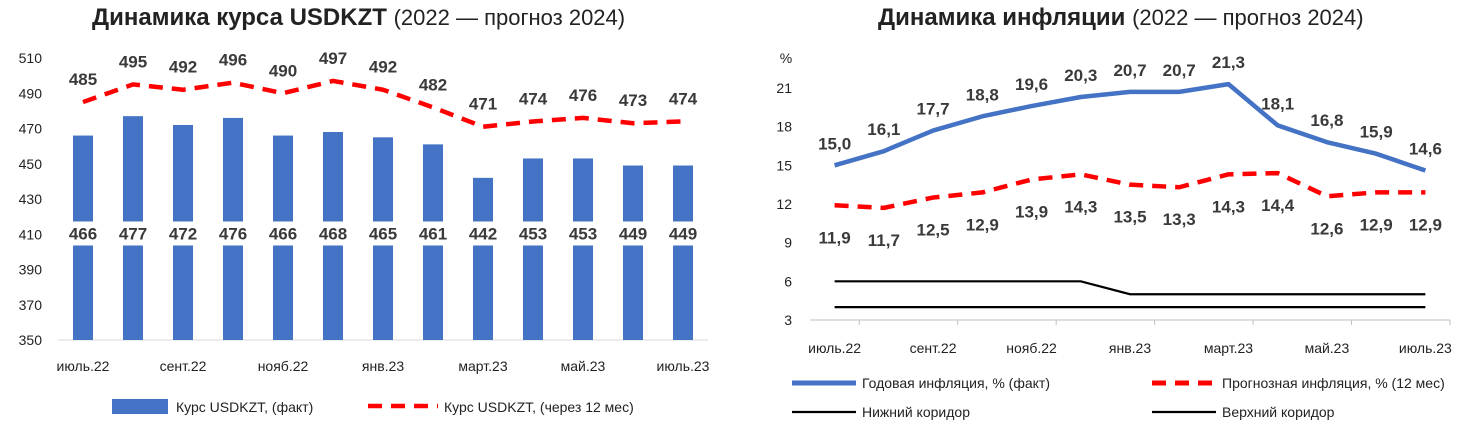 The width and height of the screenshot is (1480, 428). What do you see at coordinates (834, 143) in the screenshot?
I see `inflation-actual-value-label: 15,0` at bounding box center [834, 143].